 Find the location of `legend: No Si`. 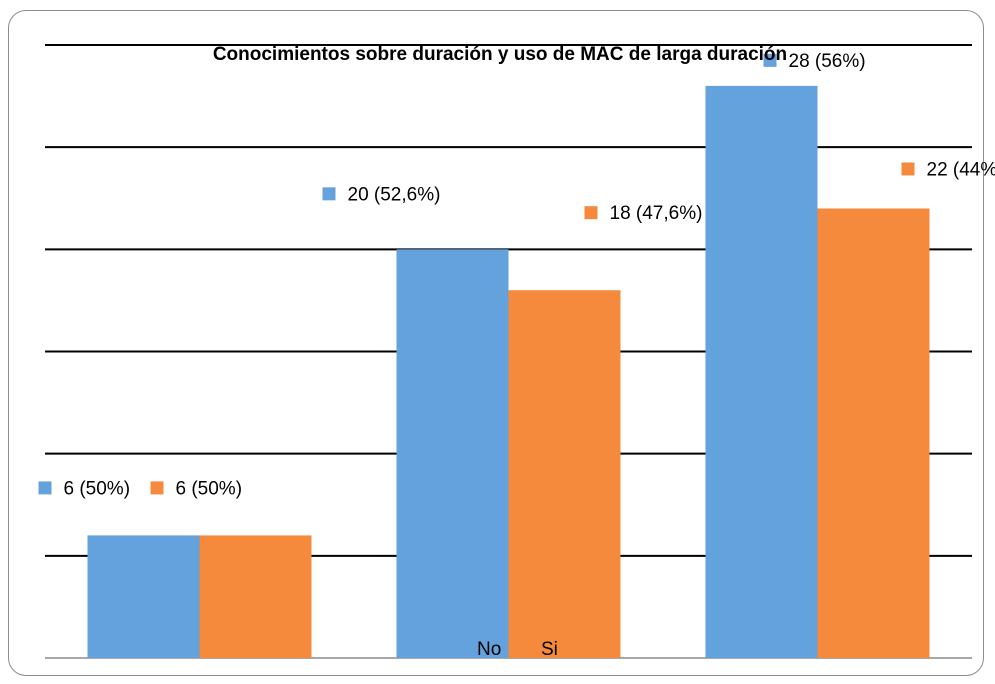

legend: No Si is located at coordinates (510, 649).